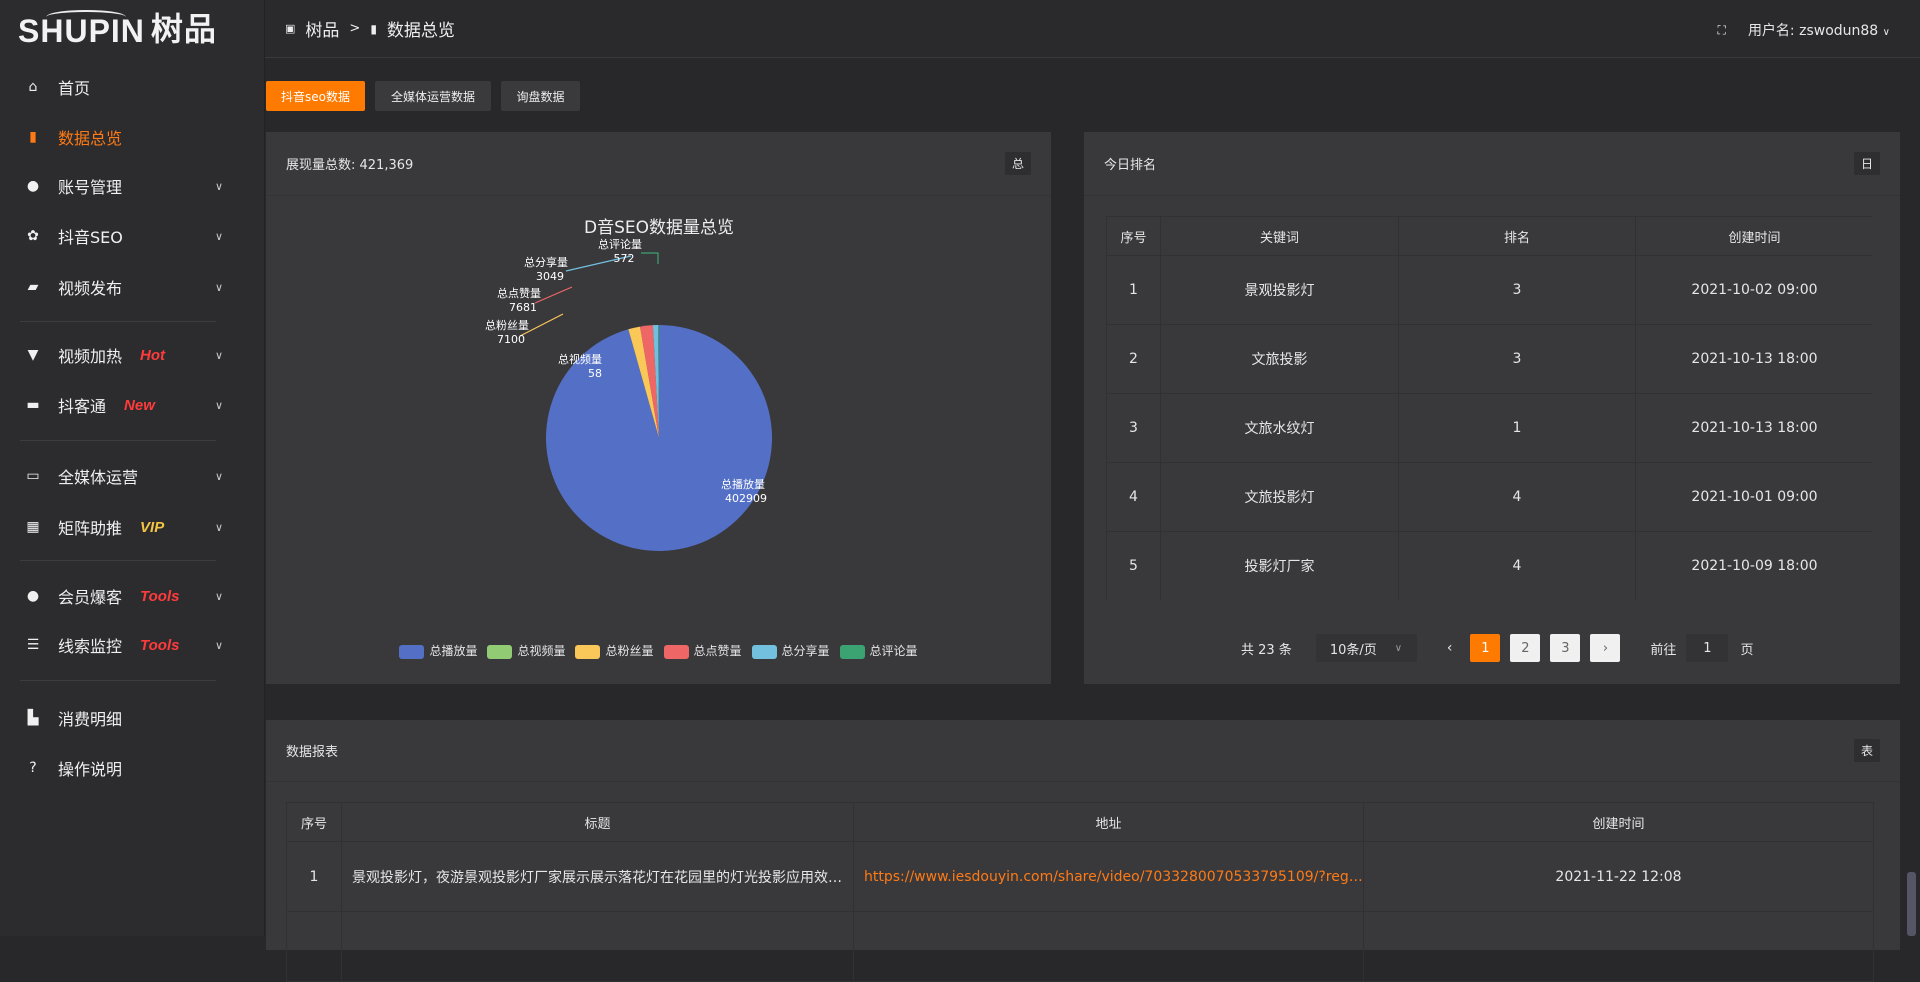 This screenshot has width=1920, height=982. I want to click on fullscreen-icon: ⛶, so click(1721, 29).